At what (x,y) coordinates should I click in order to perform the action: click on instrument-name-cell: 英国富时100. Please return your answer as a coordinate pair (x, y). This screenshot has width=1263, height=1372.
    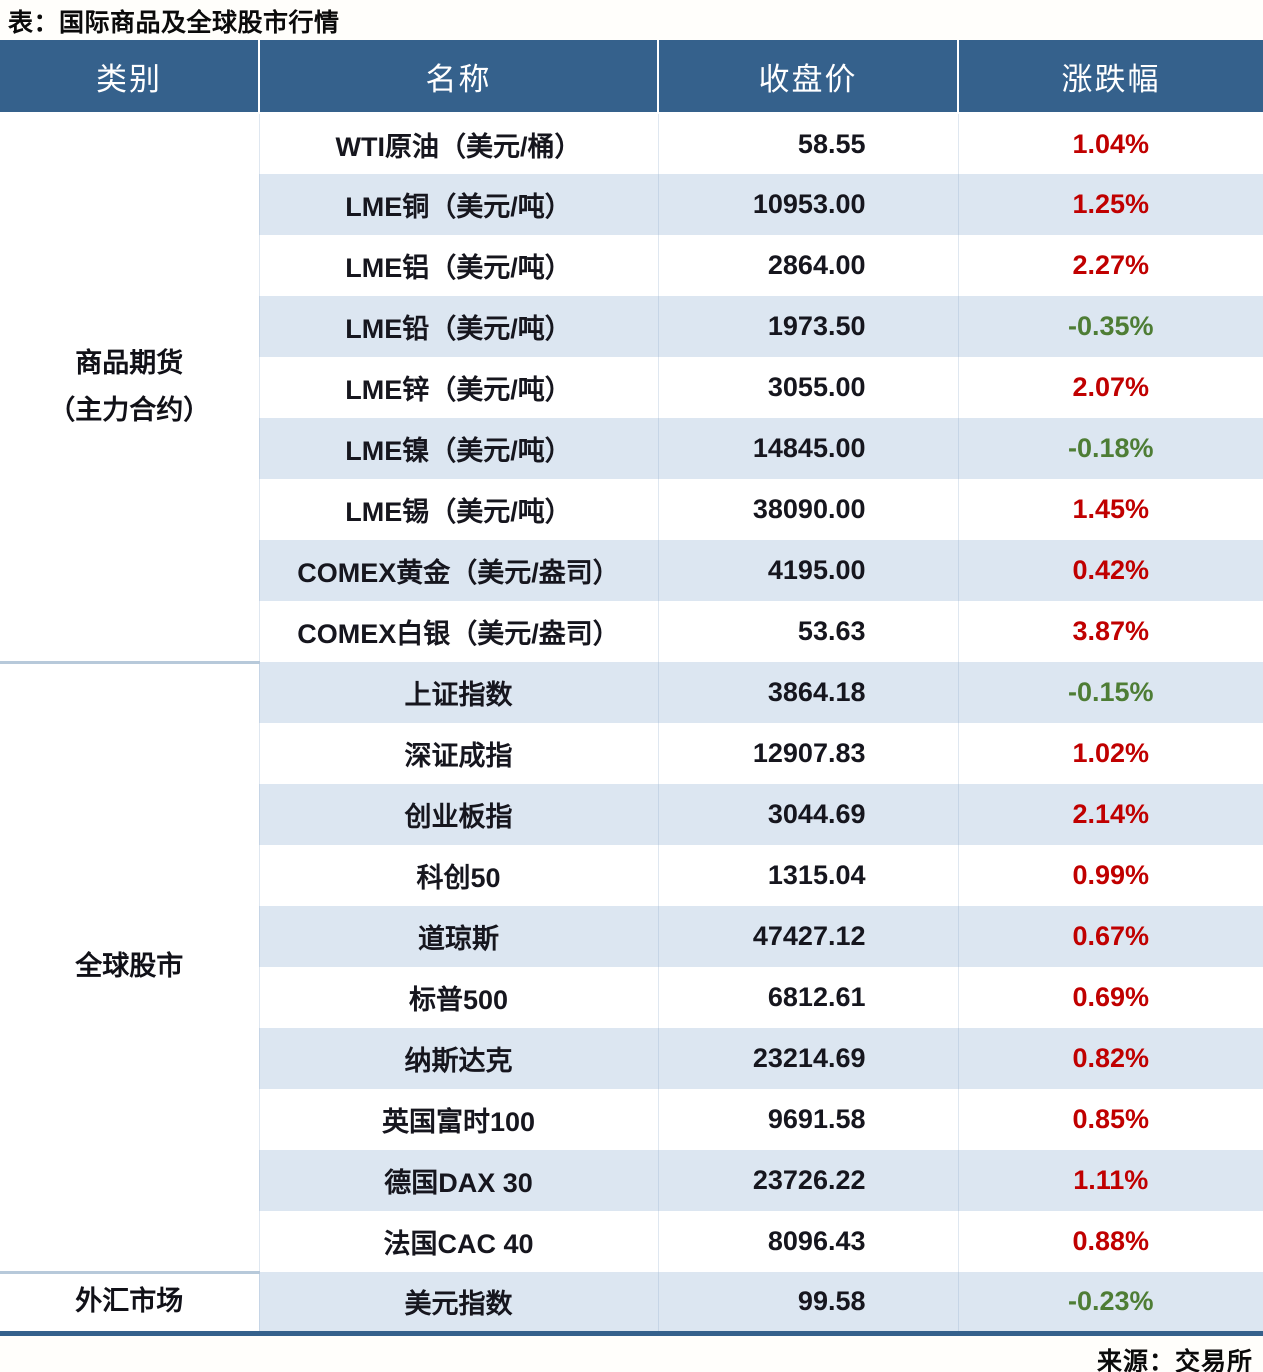
    Looking at the image, I should click on (458, 1119).